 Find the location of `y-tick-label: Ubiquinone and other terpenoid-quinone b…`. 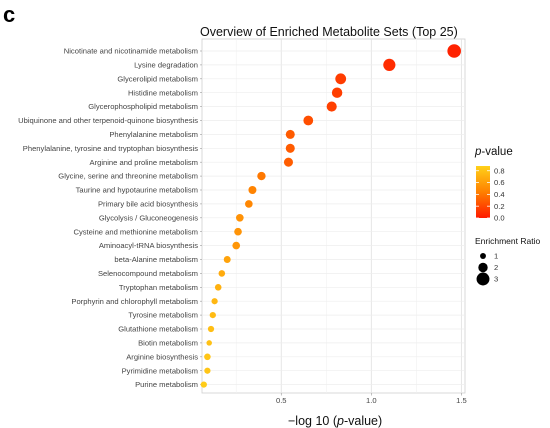

y-tick-label: Ubiquinone and other terpenoid-quinone b… is located at coordinates (108, 120).